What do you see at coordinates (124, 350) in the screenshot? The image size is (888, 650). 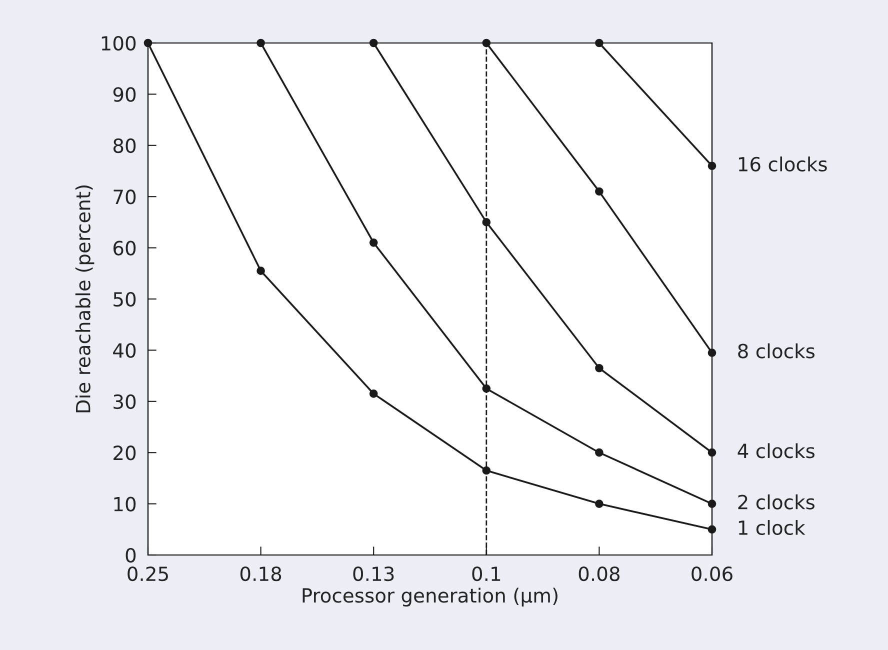 I see `y-tick-label: 40` at bounding box center [124, 350].